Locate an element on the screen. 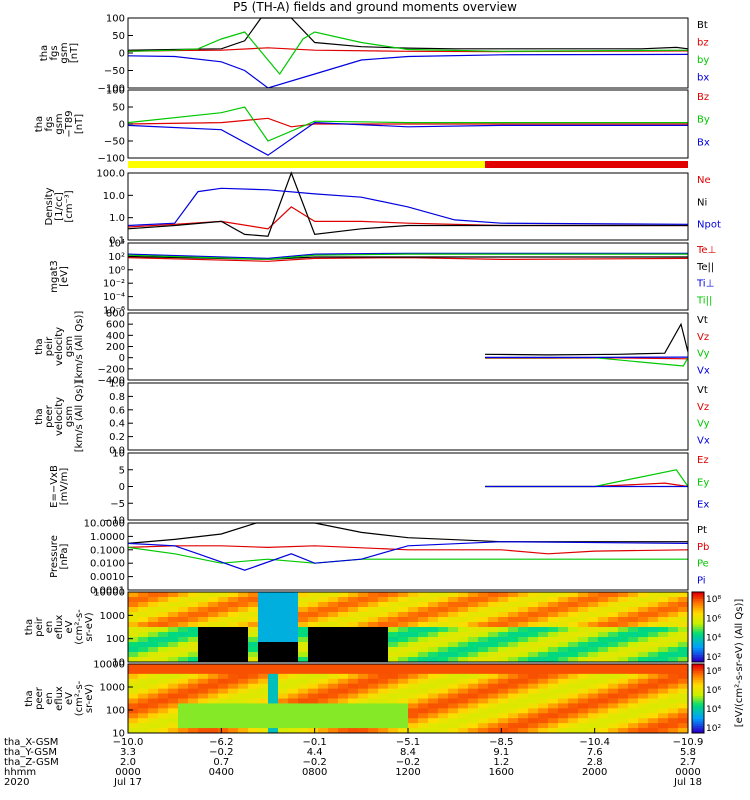 The width and height of the screenshot is (750, 800). series-line-Ti|| is located at coordinates (407, 257).